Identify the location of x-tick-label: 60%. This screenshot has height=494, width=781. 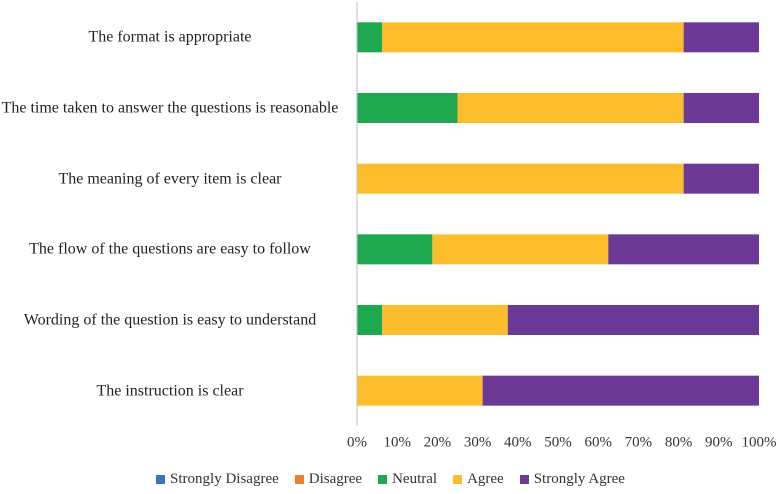
(598, 442).